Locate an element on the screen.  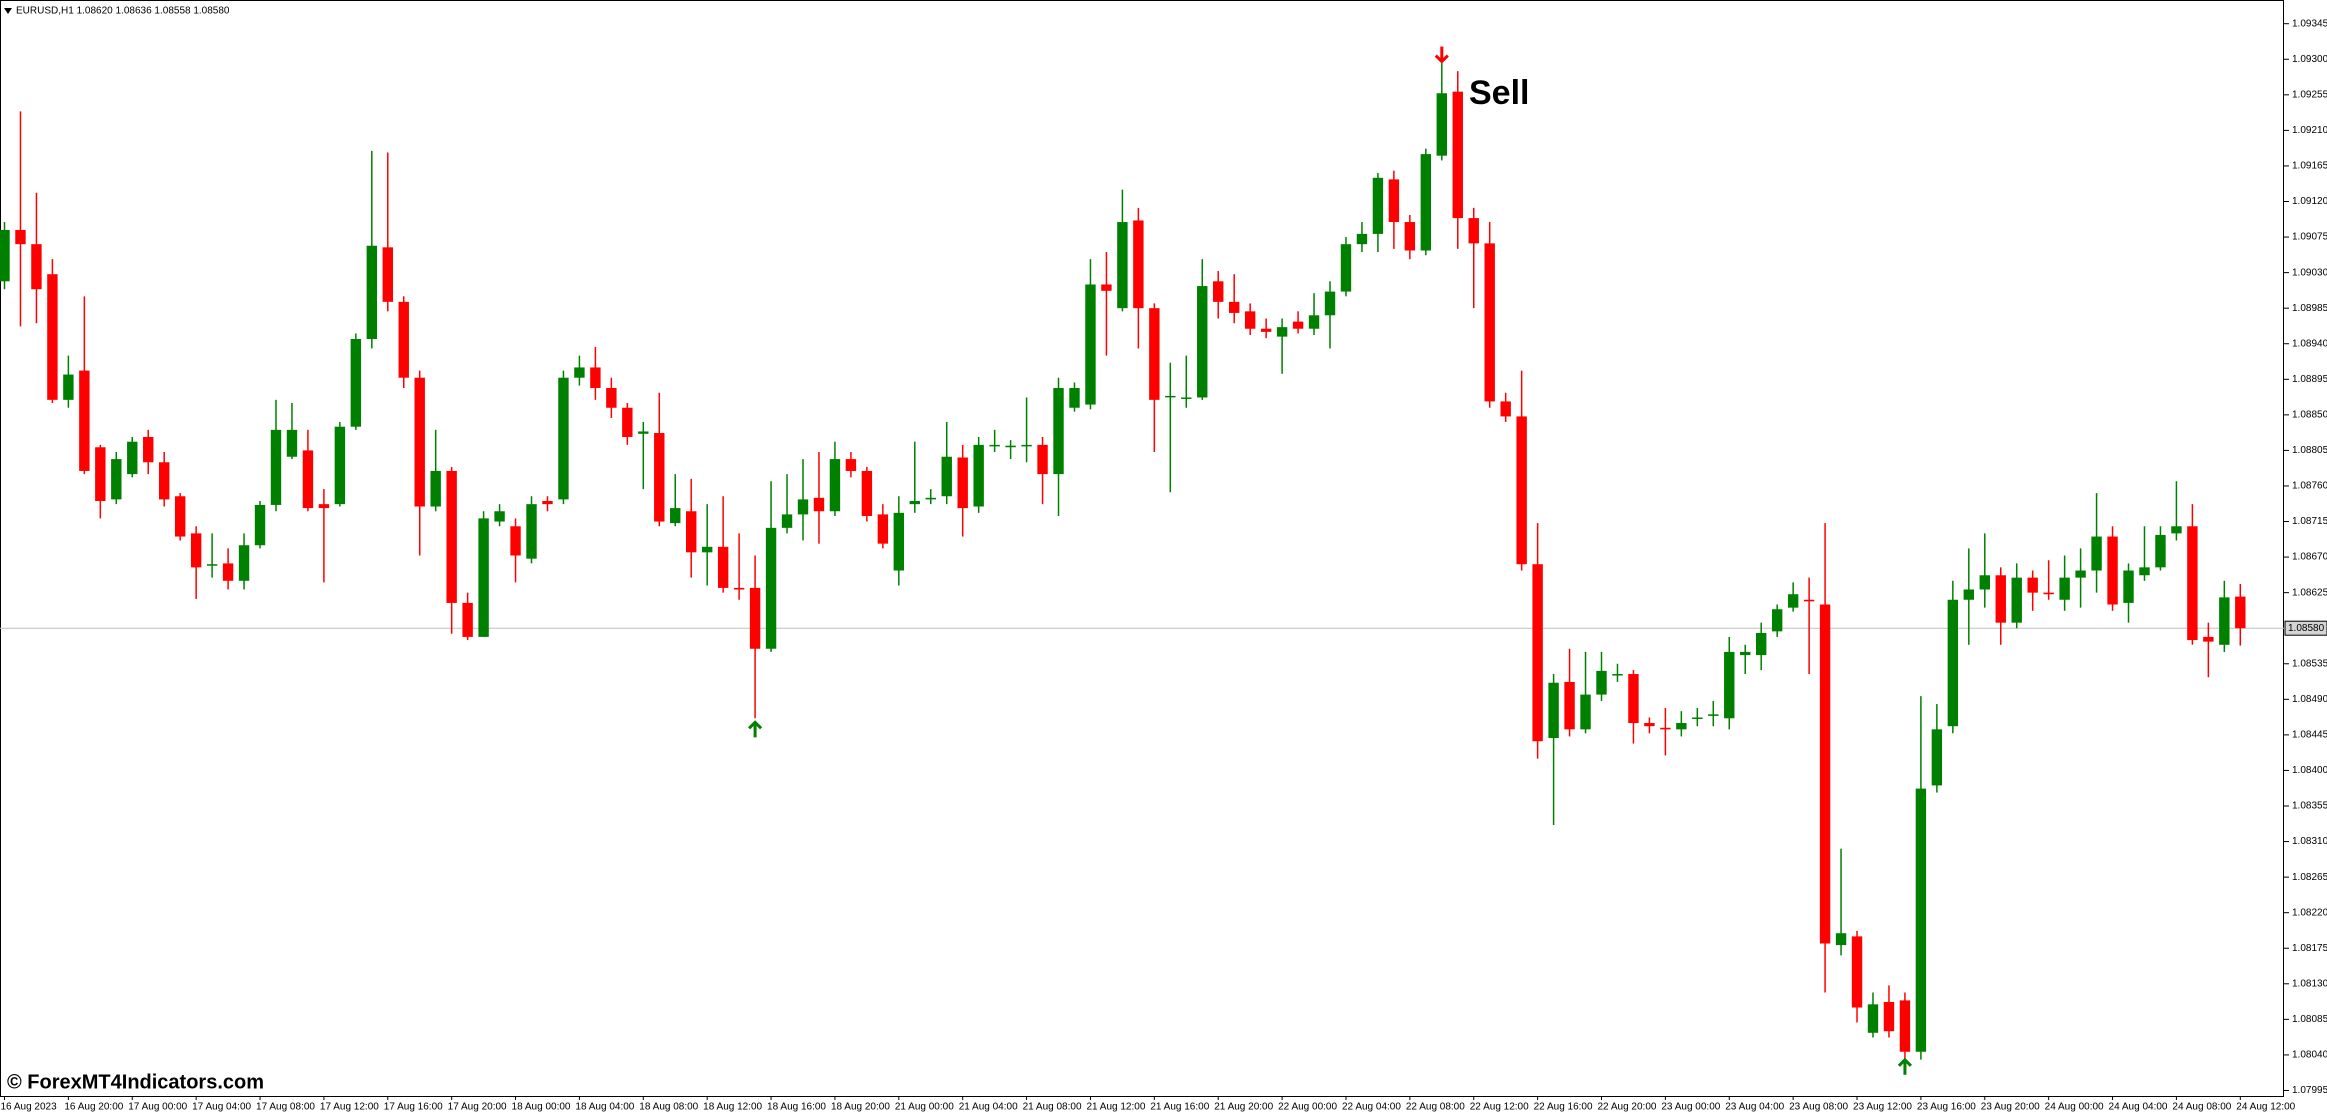
y-tick-label: 1.08985 is located at coordinates (2309, 308).